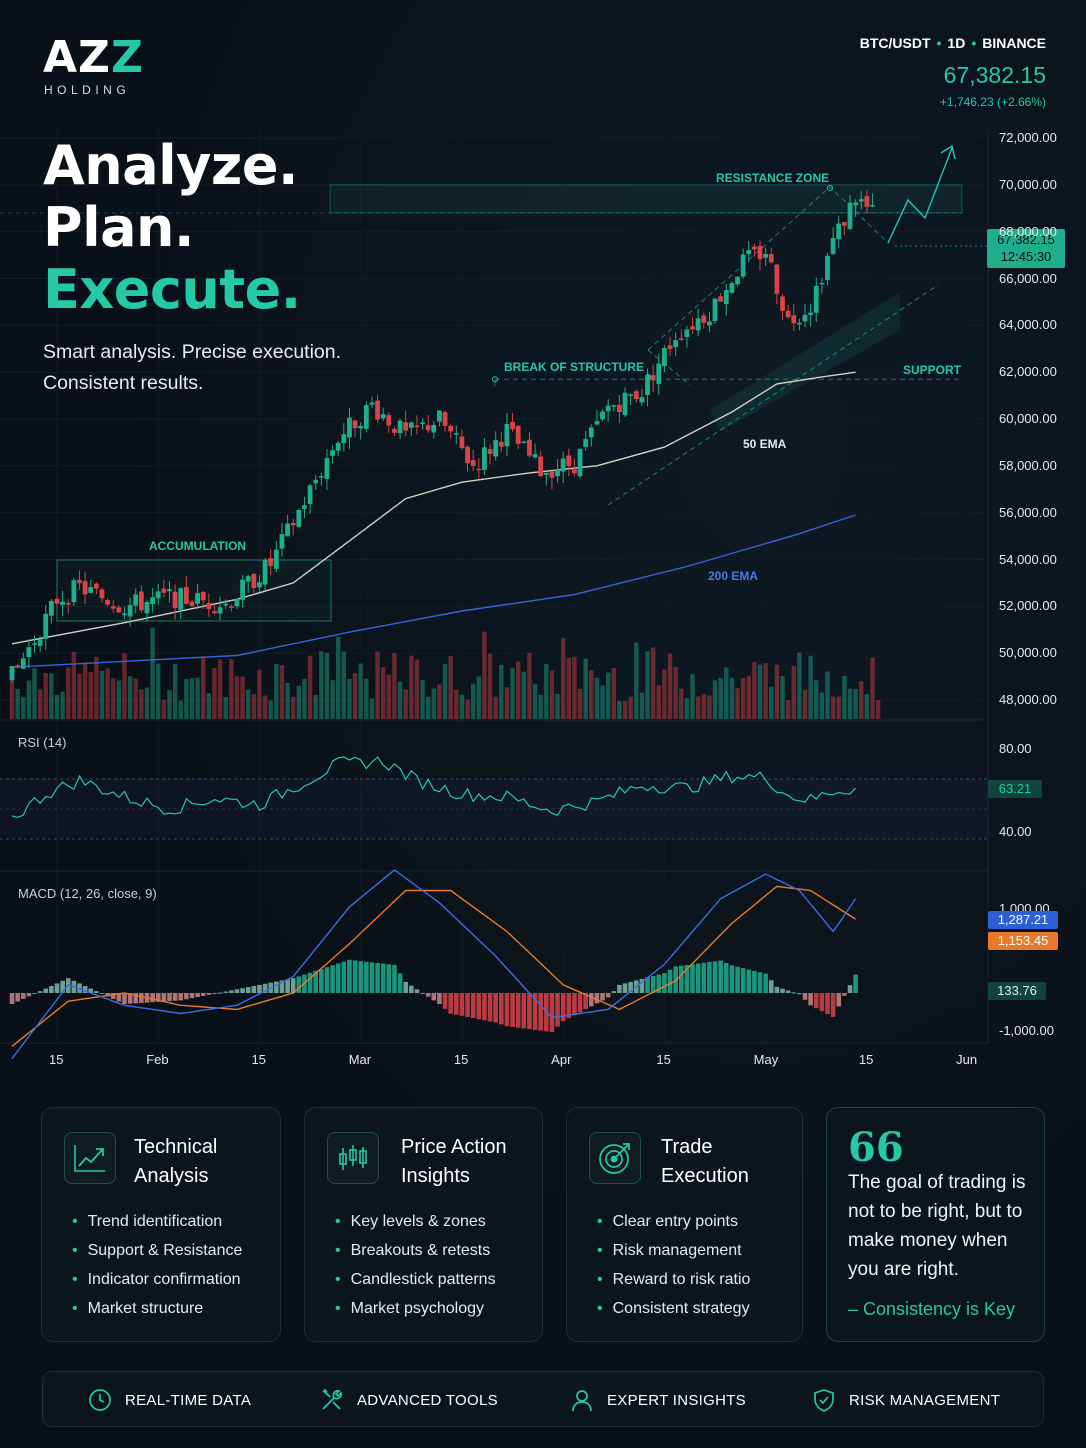  I want to click on brand-logo: AZZ, so click(93, 58).